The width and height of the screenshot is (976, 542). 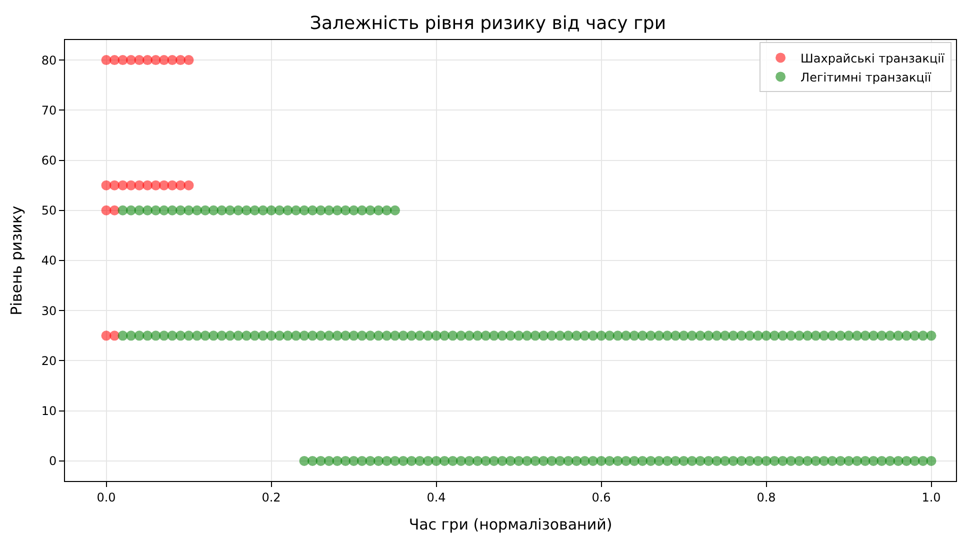 I want to click on legend-label: Легітимні транзакції, so click(x=866, y=77).